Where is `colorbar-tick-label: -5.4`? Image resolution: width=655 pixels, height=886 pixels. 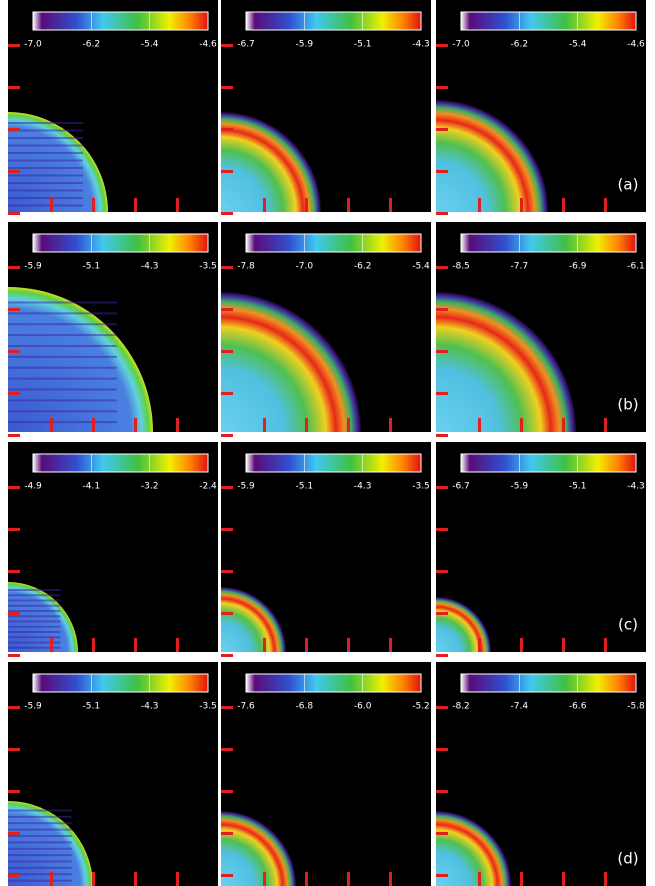 colorbar-tick-label: -5.4 is located at coordinates (150, 45).